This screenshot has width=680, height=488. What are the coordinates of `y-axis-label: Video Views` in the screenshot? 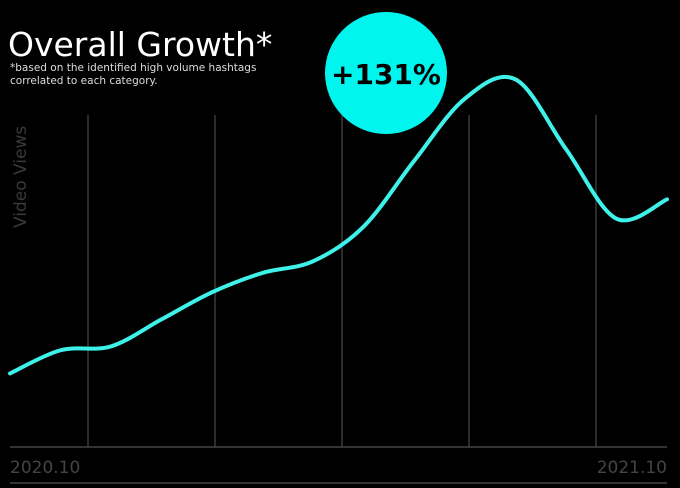 It's located at (21, 177).